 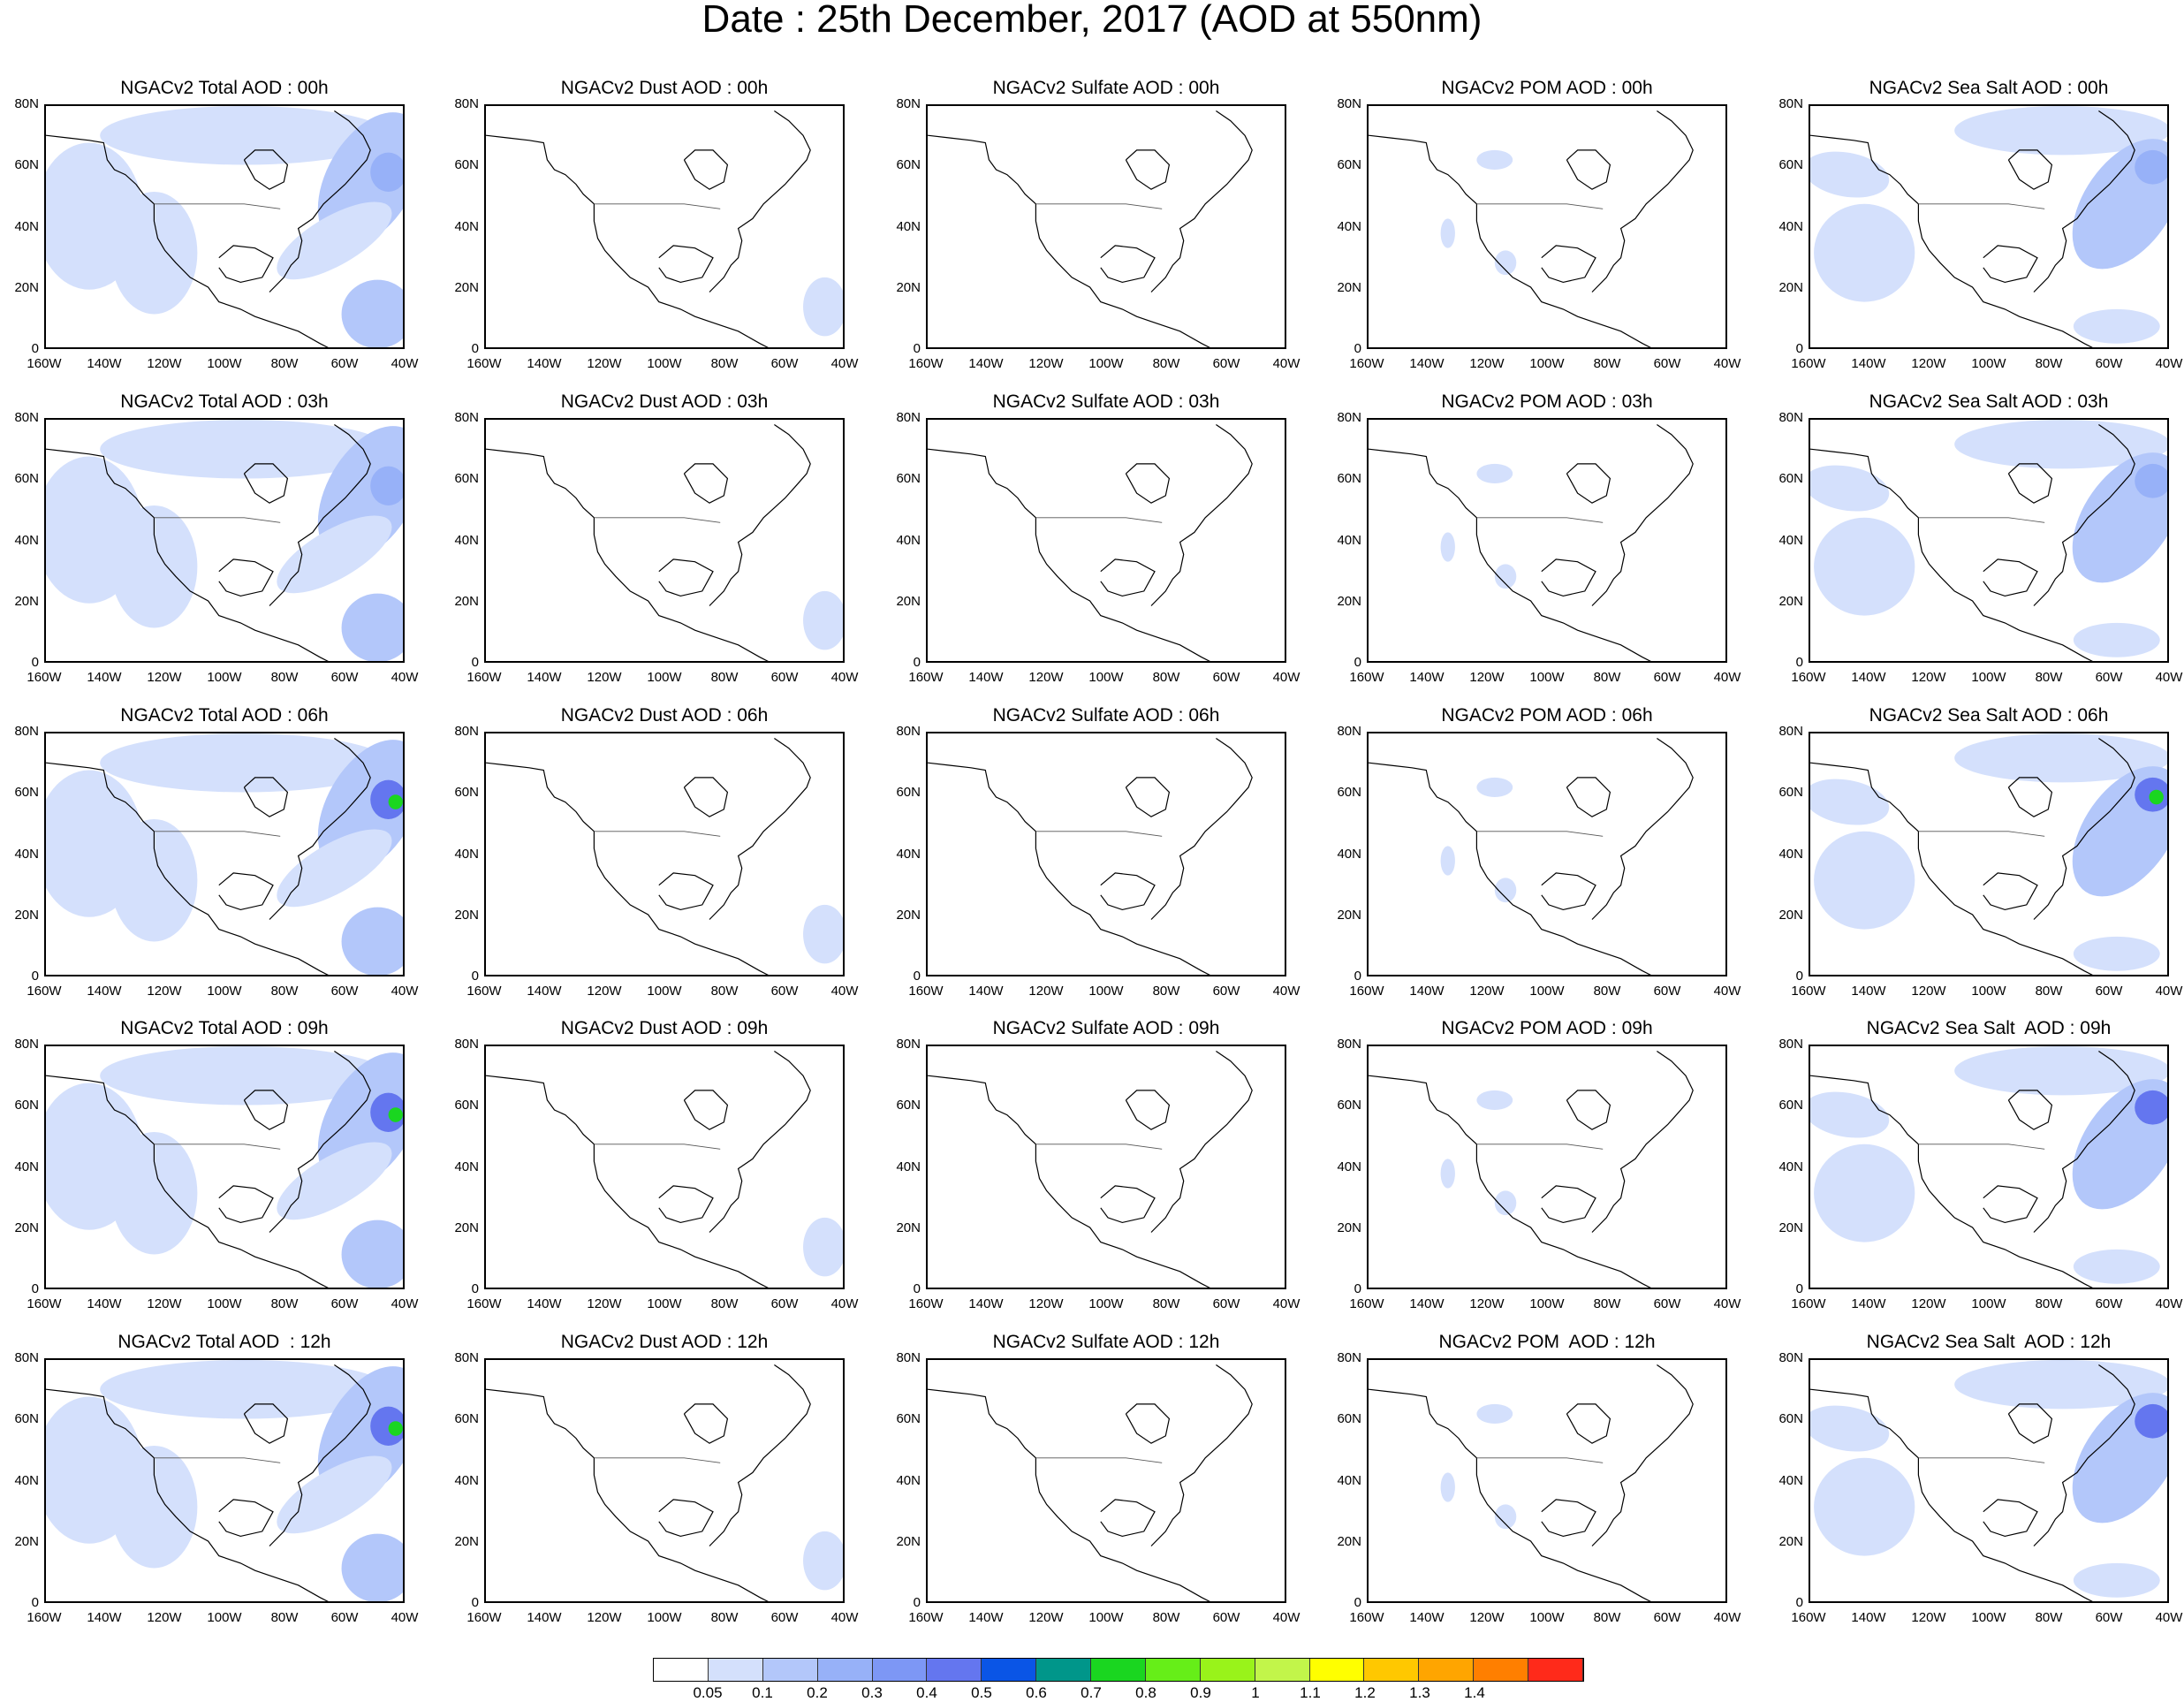 I want to click on colorbar-label: 0.5, so click(x=981, y=1692).